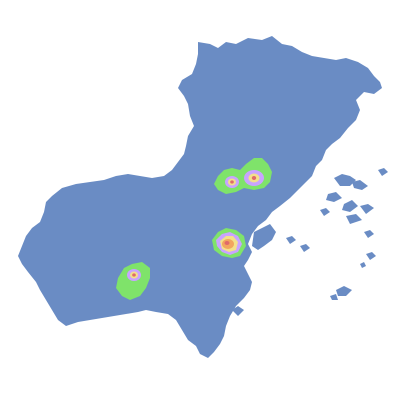 This screenshot has height=400, width=400. I want to click on islands-group, so click(310, 242).